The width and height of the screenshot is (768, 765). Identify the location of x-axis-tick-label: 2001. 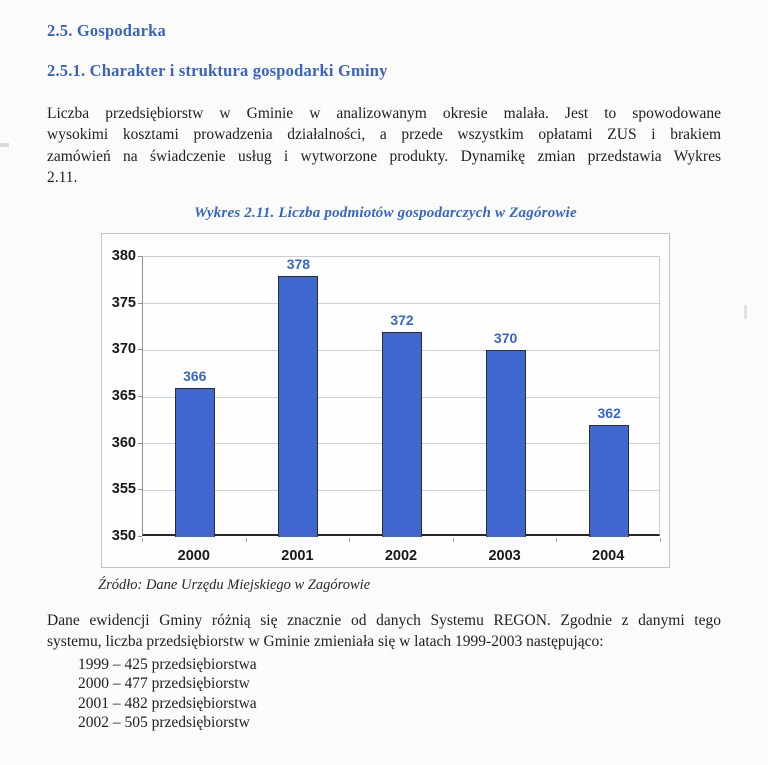
(297, 556).